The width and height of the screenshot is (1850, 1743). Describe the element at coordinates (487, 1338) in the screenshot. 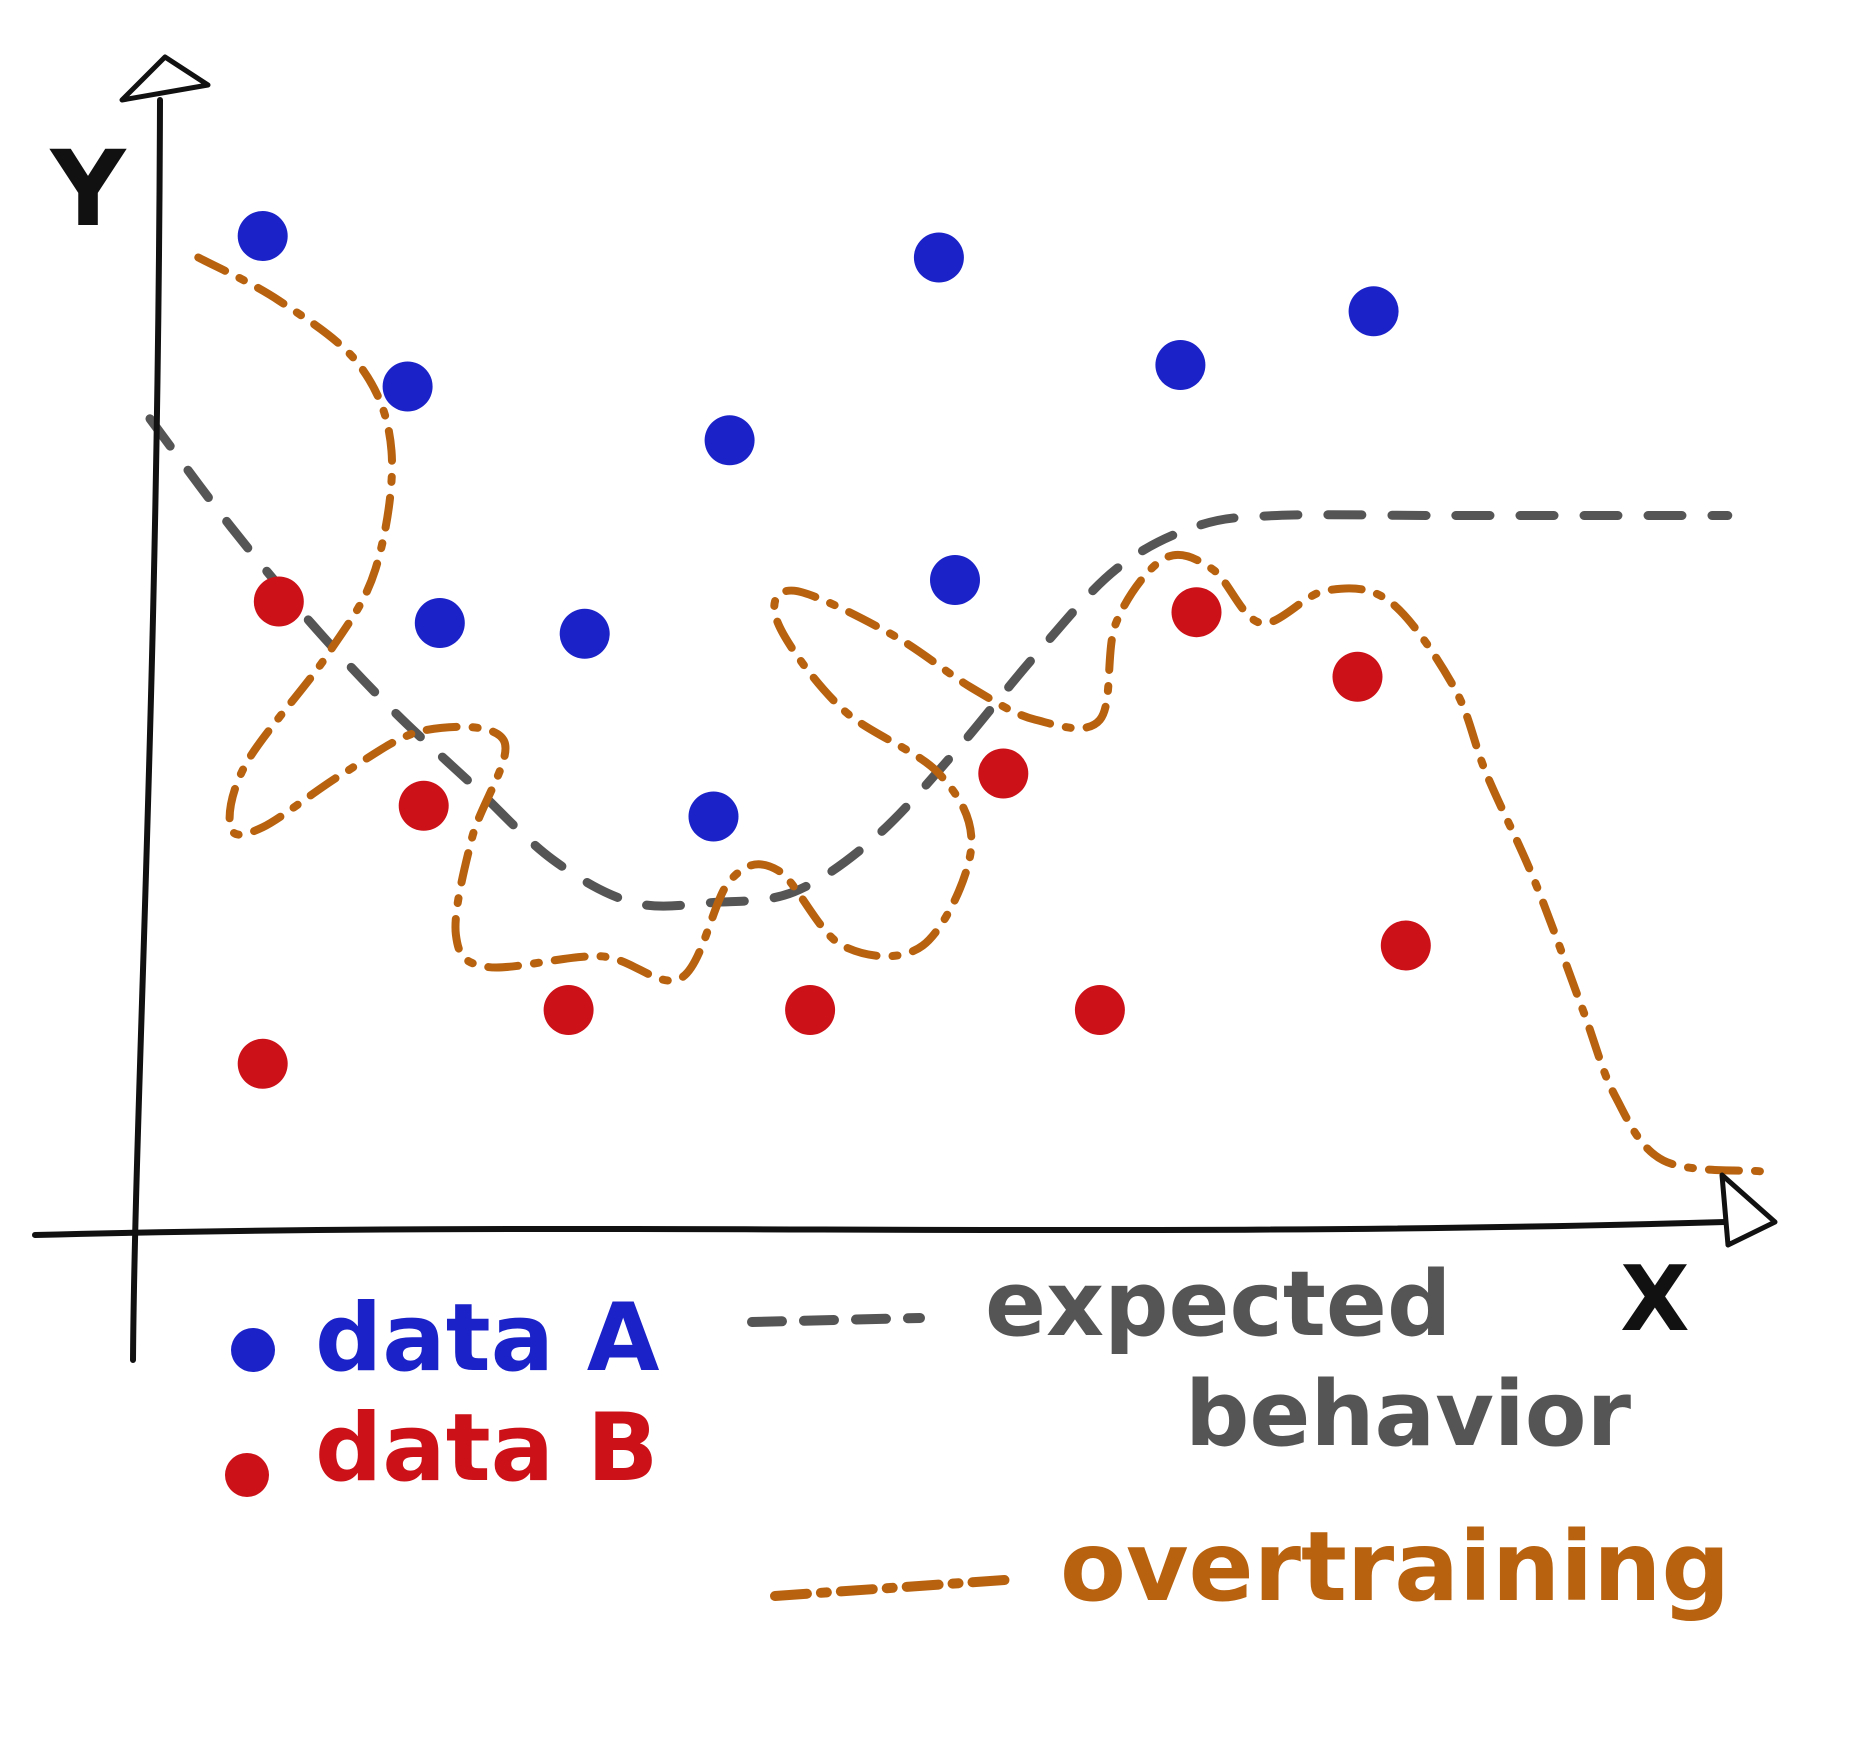

I see `legend-data-a-label: data A` at that location.